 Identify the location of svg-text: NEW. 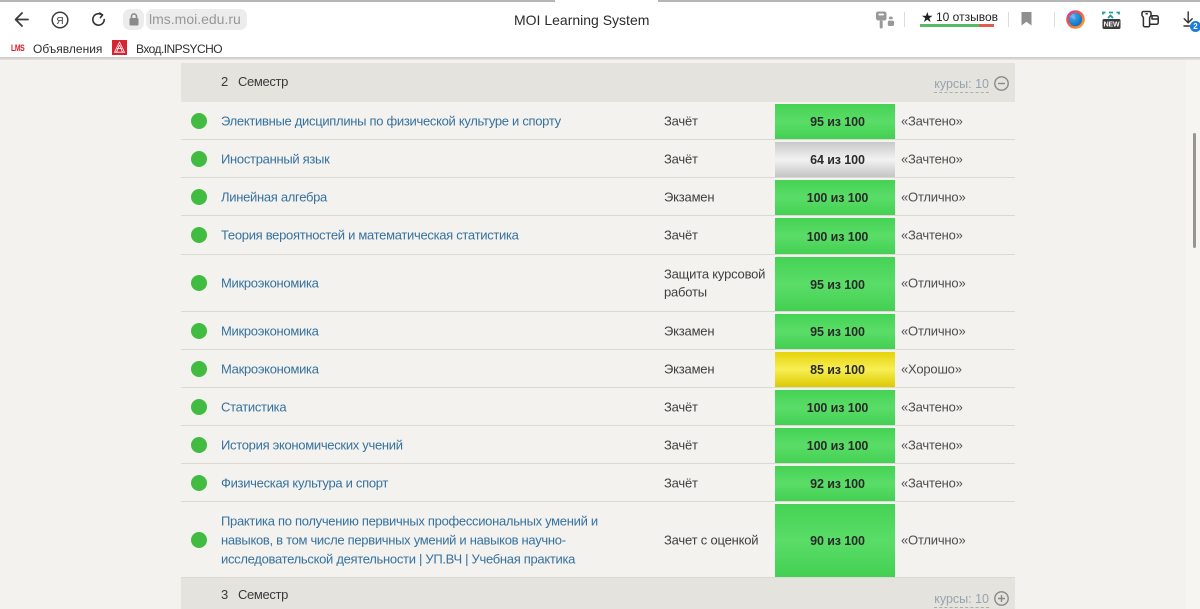
(1112, 25).